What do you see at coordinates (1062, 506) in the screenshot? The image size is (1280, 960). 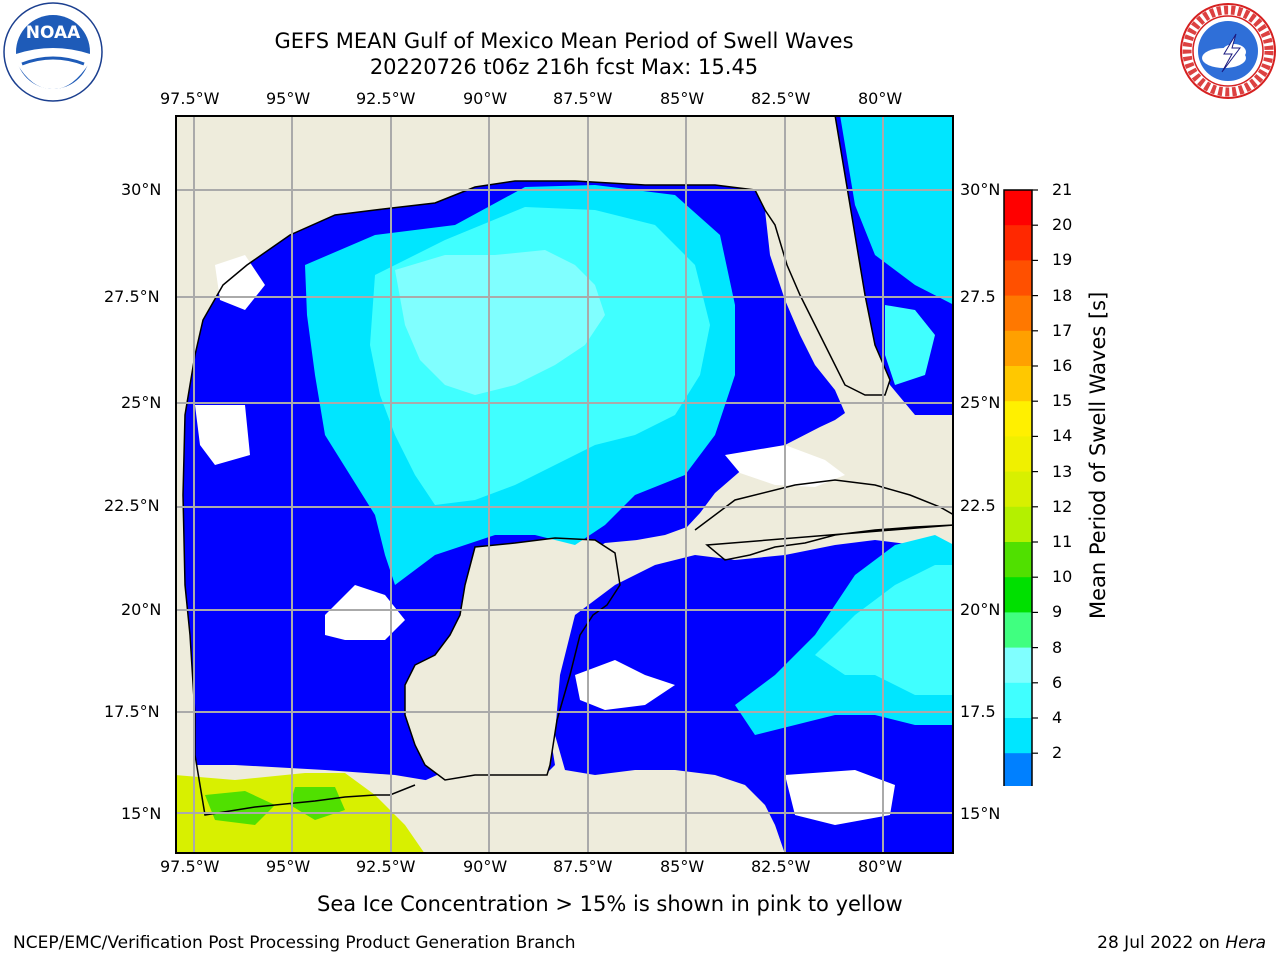 I see `colorbar-tick-label: 12` at bounding box center [1062, 506].